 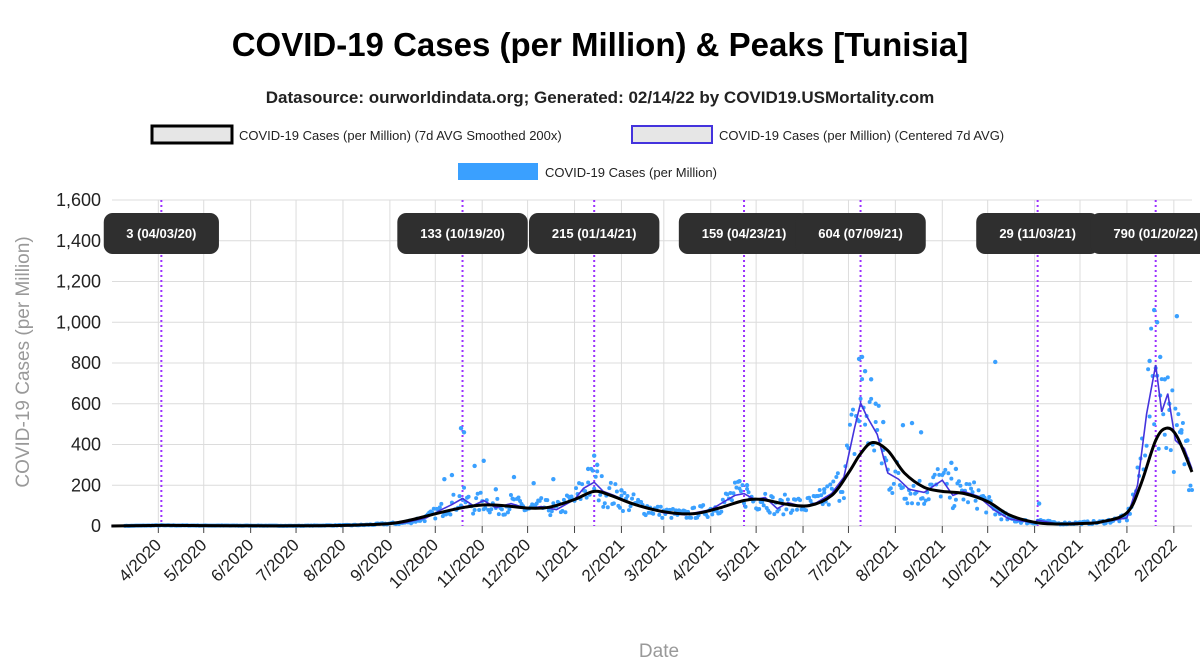 What do you see at coordinates (413, 563) in the screenshot?
I see `x-tick-label: 10/2020` at bounding box center [413, 563].